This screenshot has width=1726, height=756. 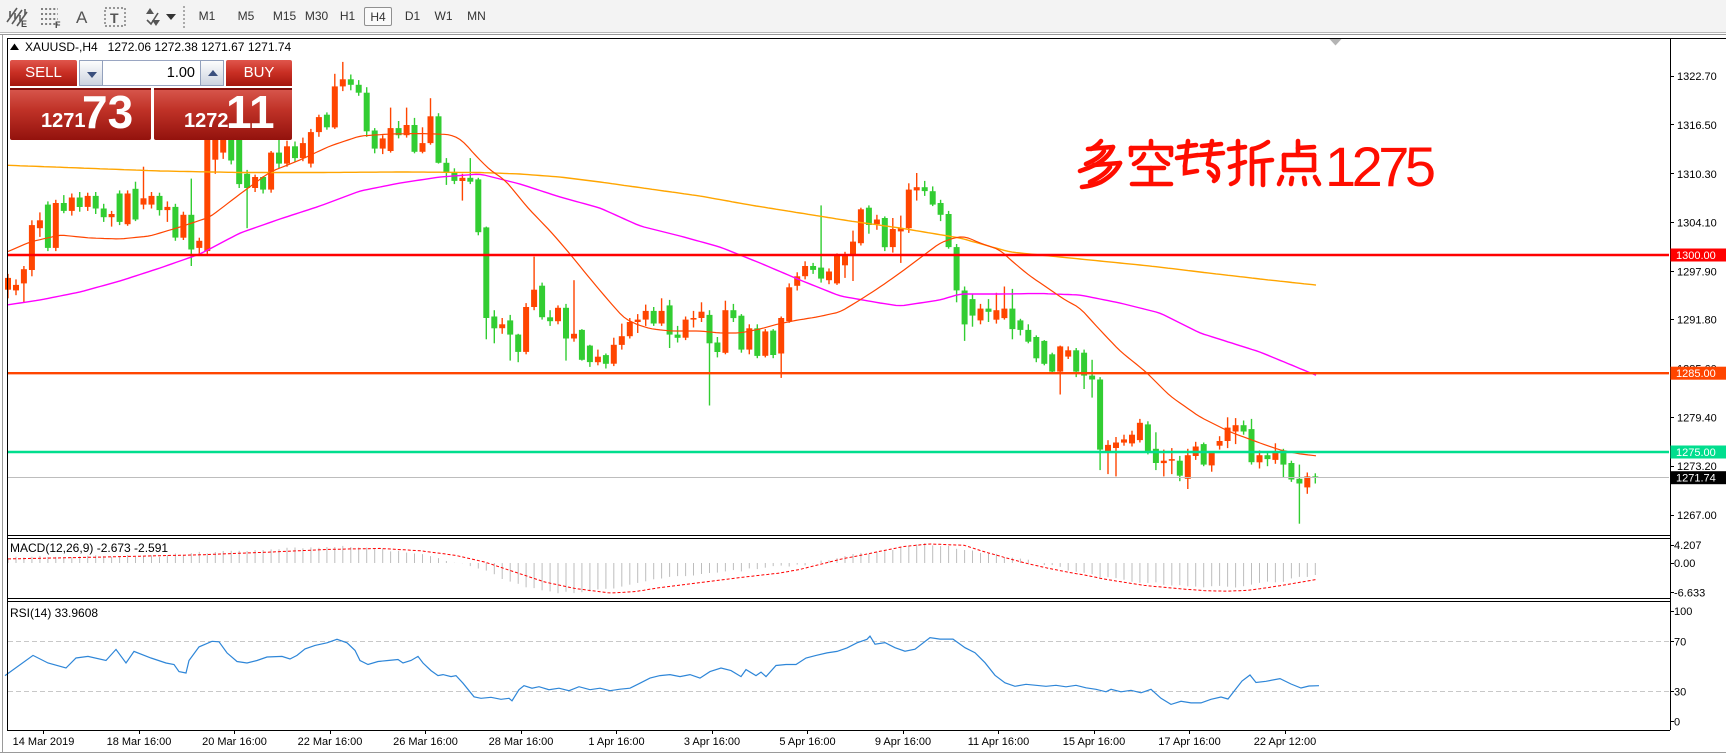 What do you see at coordinates (1677, 723) in the screenshot?
I see `svg-text: 0` at bounding box center [1677, 723].